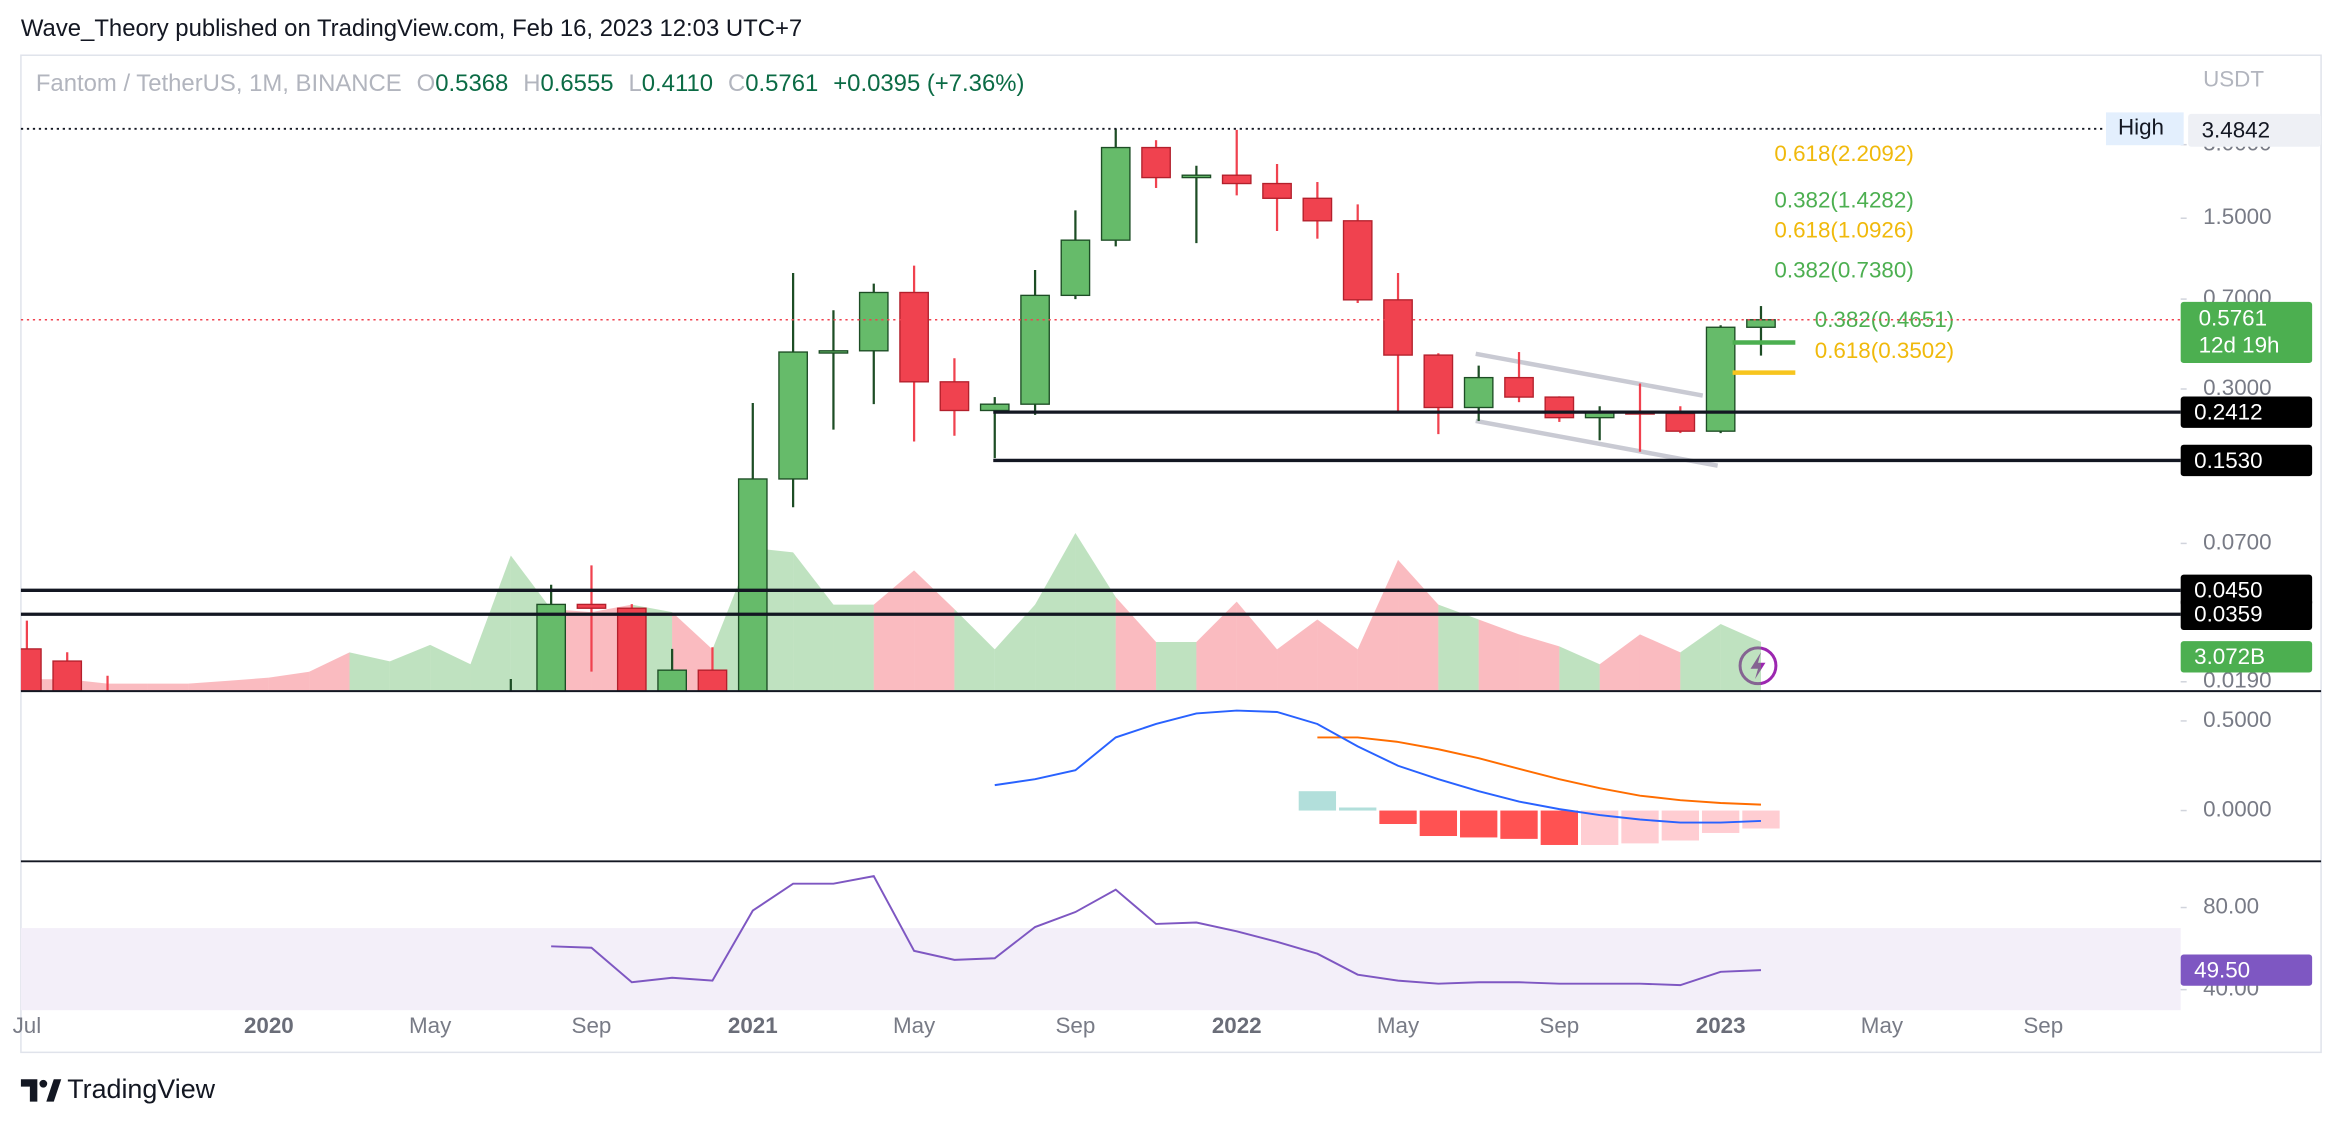  I want to click on x-tick-label: 2022, so click(1237, 1025).